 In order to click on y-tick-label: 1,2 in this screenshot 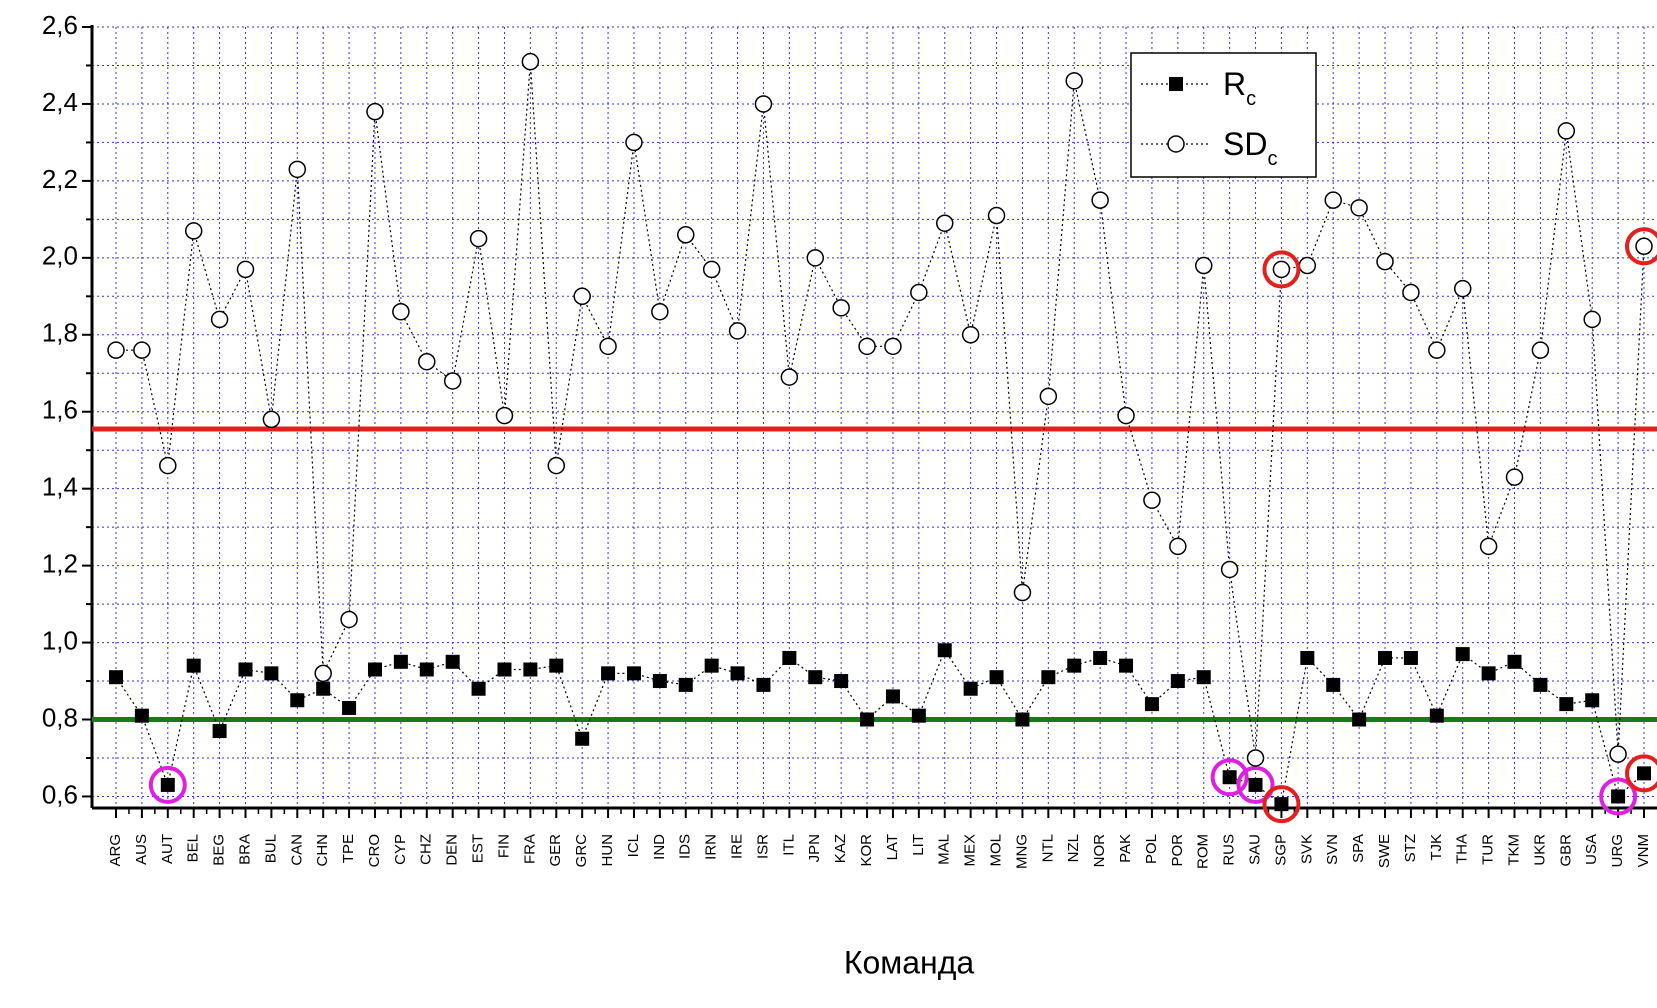, I will do `click(60, 563)`.